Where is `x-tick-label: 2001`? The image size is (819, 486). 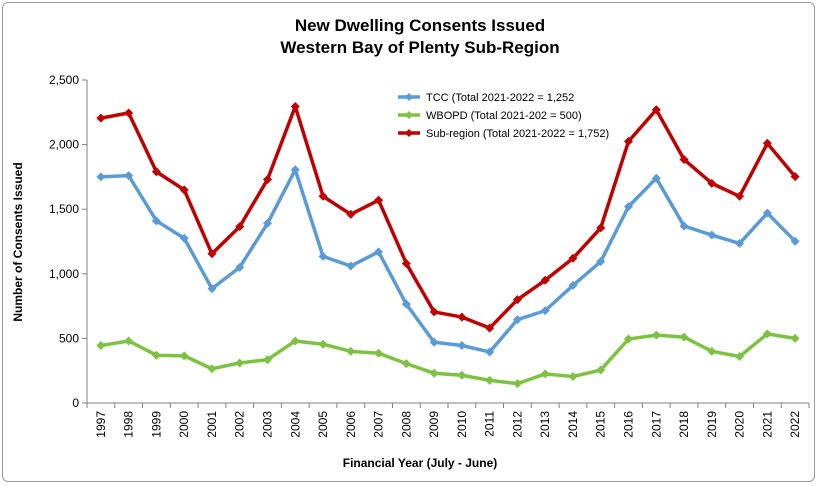 x-tick-label: 2001 is located at coordinates (212, 424).